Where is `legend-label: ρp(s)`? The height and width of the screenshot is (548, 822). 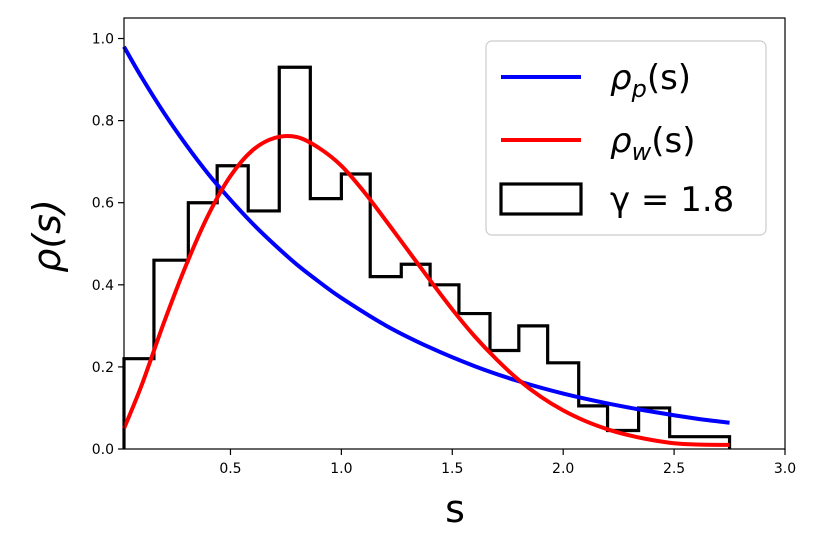 legend-label: ρp(s) is located at coordinates (650, 80).